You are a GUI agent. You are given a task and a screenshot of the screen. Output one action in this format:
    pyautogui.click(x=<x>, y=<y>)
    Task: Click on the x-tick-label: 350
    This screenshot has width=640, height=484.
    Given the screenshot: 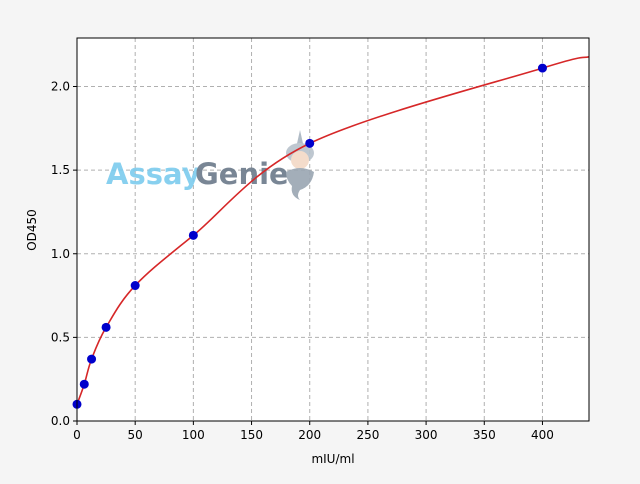 What is the action you would take?
    pyautogui.click(x=484, y=435)
    